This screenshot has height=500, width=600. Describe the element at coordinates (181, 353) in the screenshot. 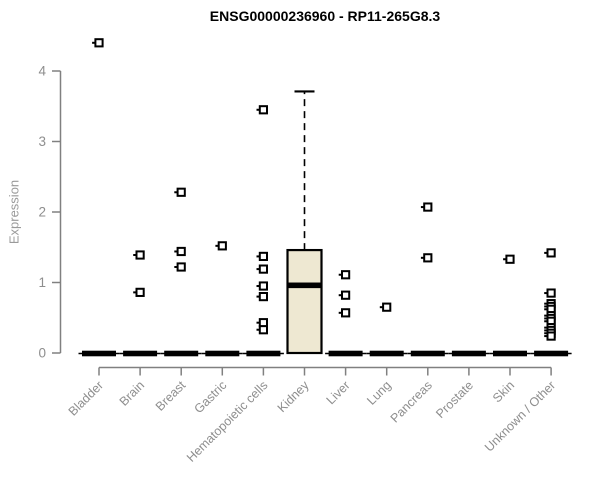

I see `zero-box-breast` at that location.